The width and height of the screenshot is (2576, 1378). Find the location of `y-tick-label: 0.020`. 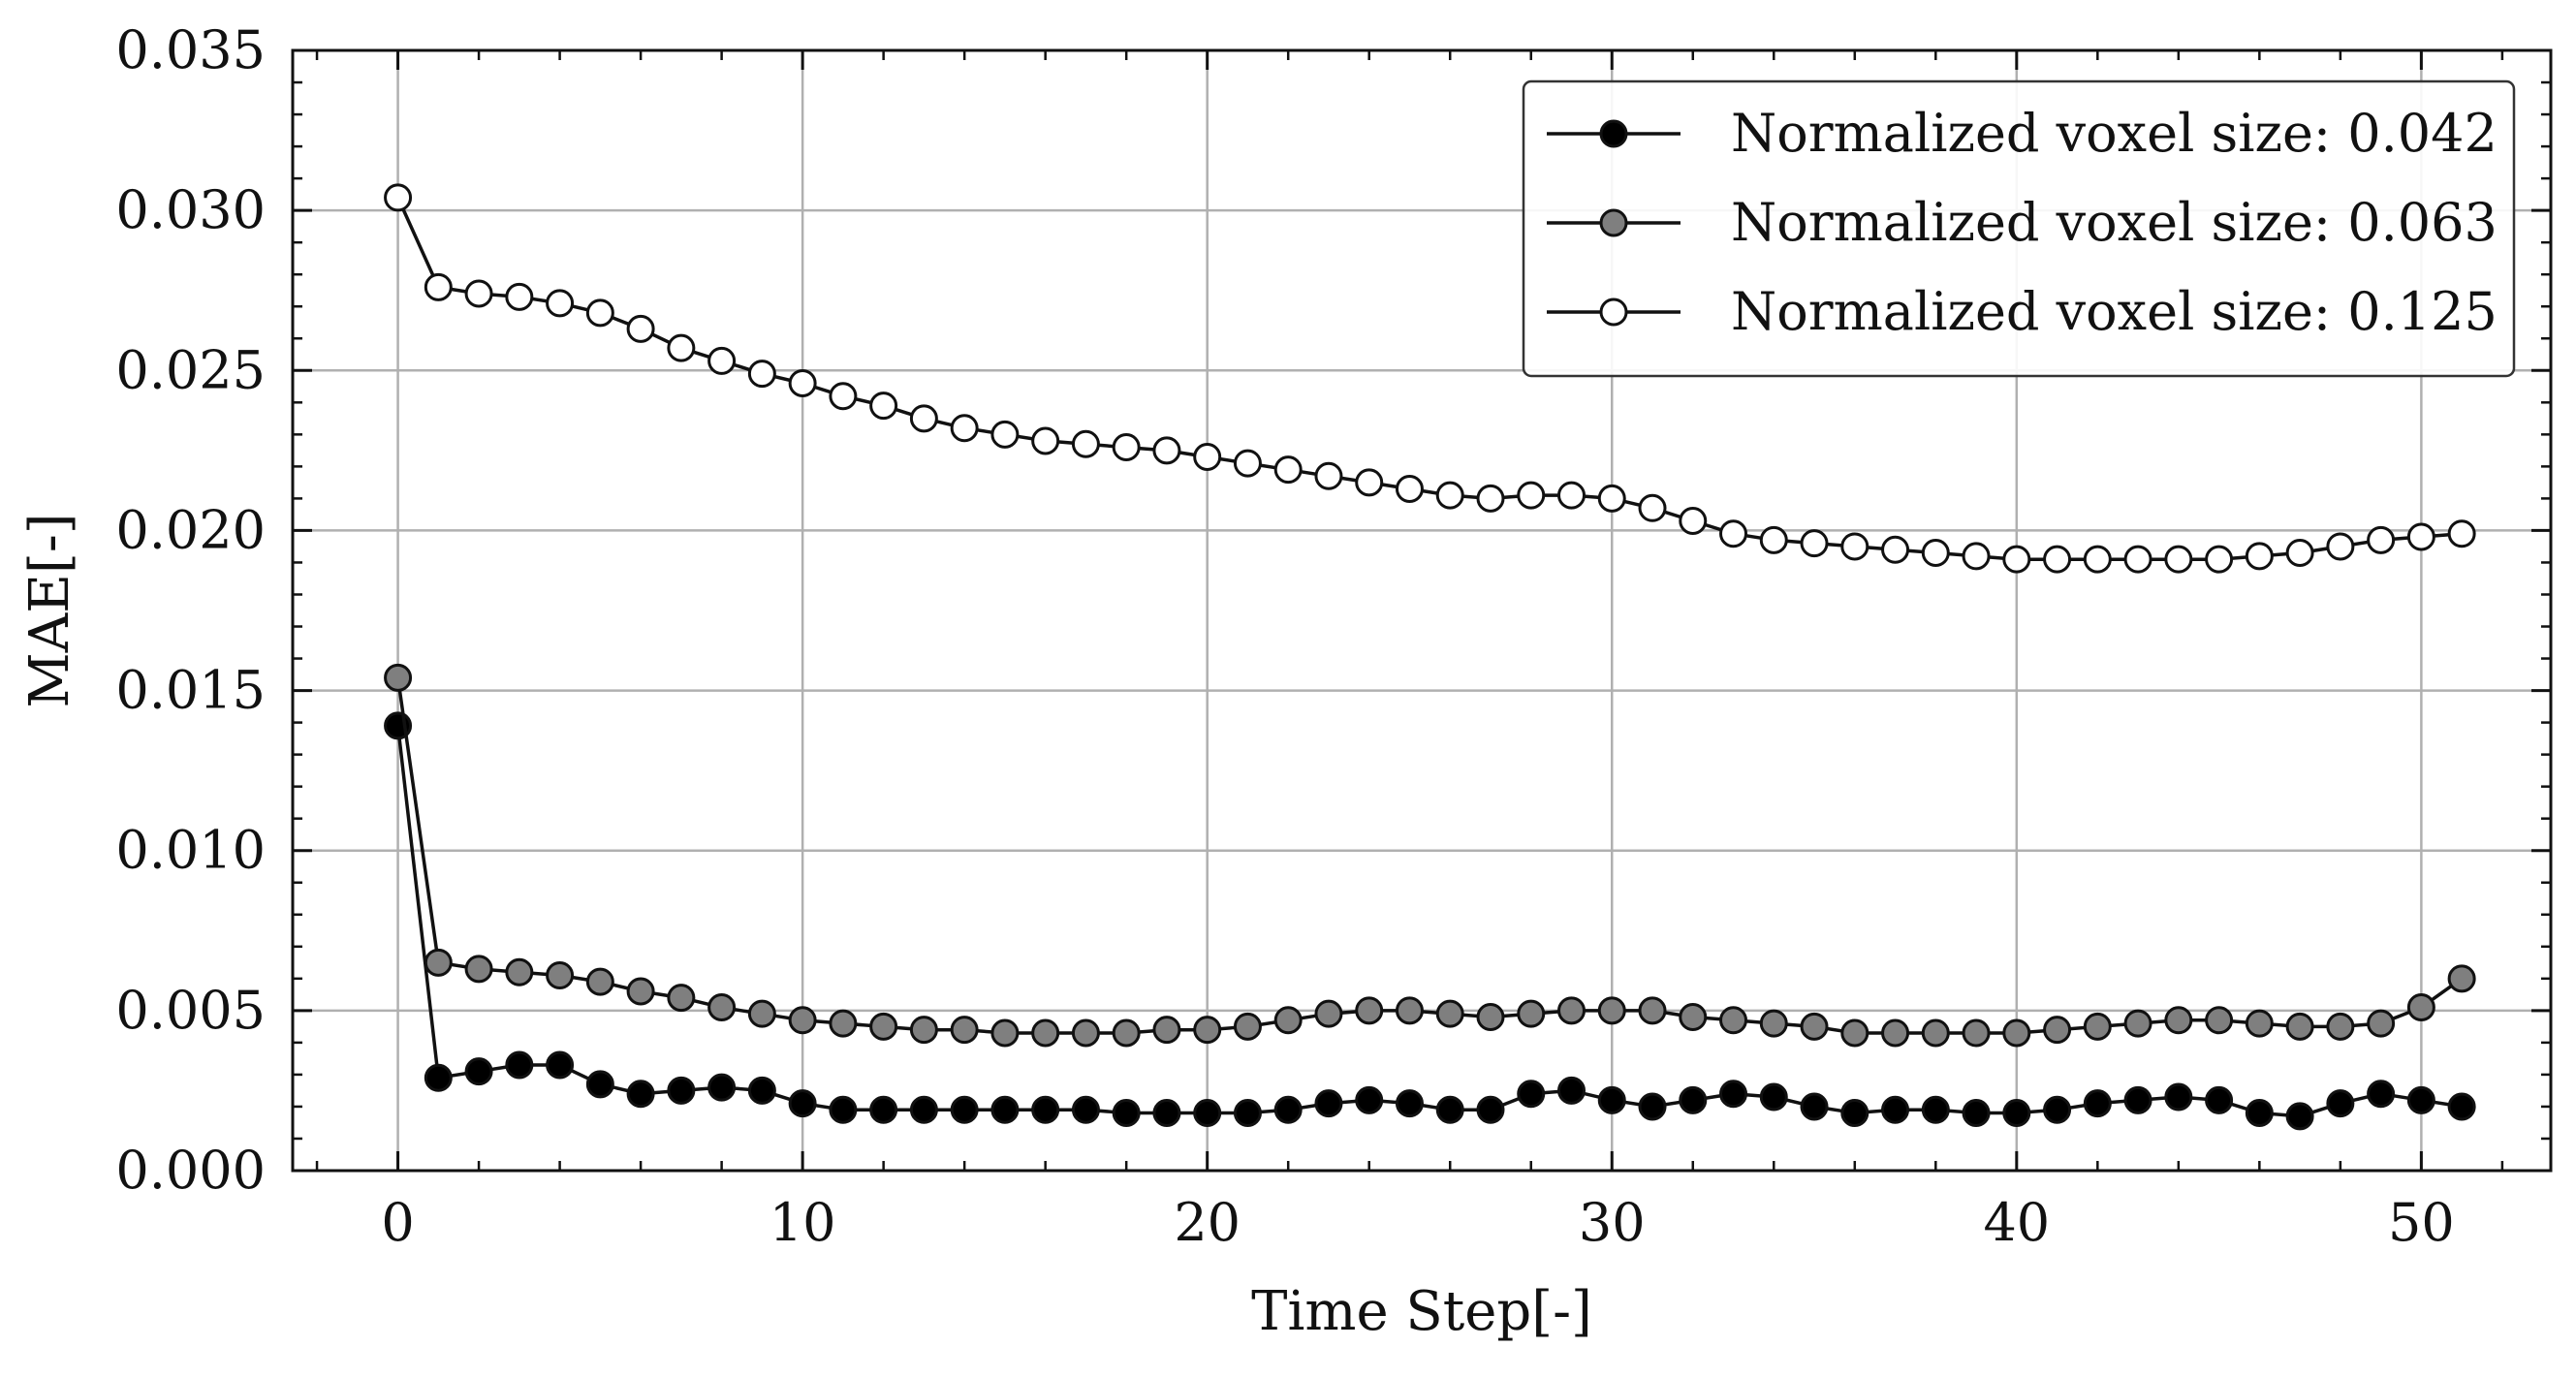

y-tick-label: 0.020 is located at coordinates (190, 529).